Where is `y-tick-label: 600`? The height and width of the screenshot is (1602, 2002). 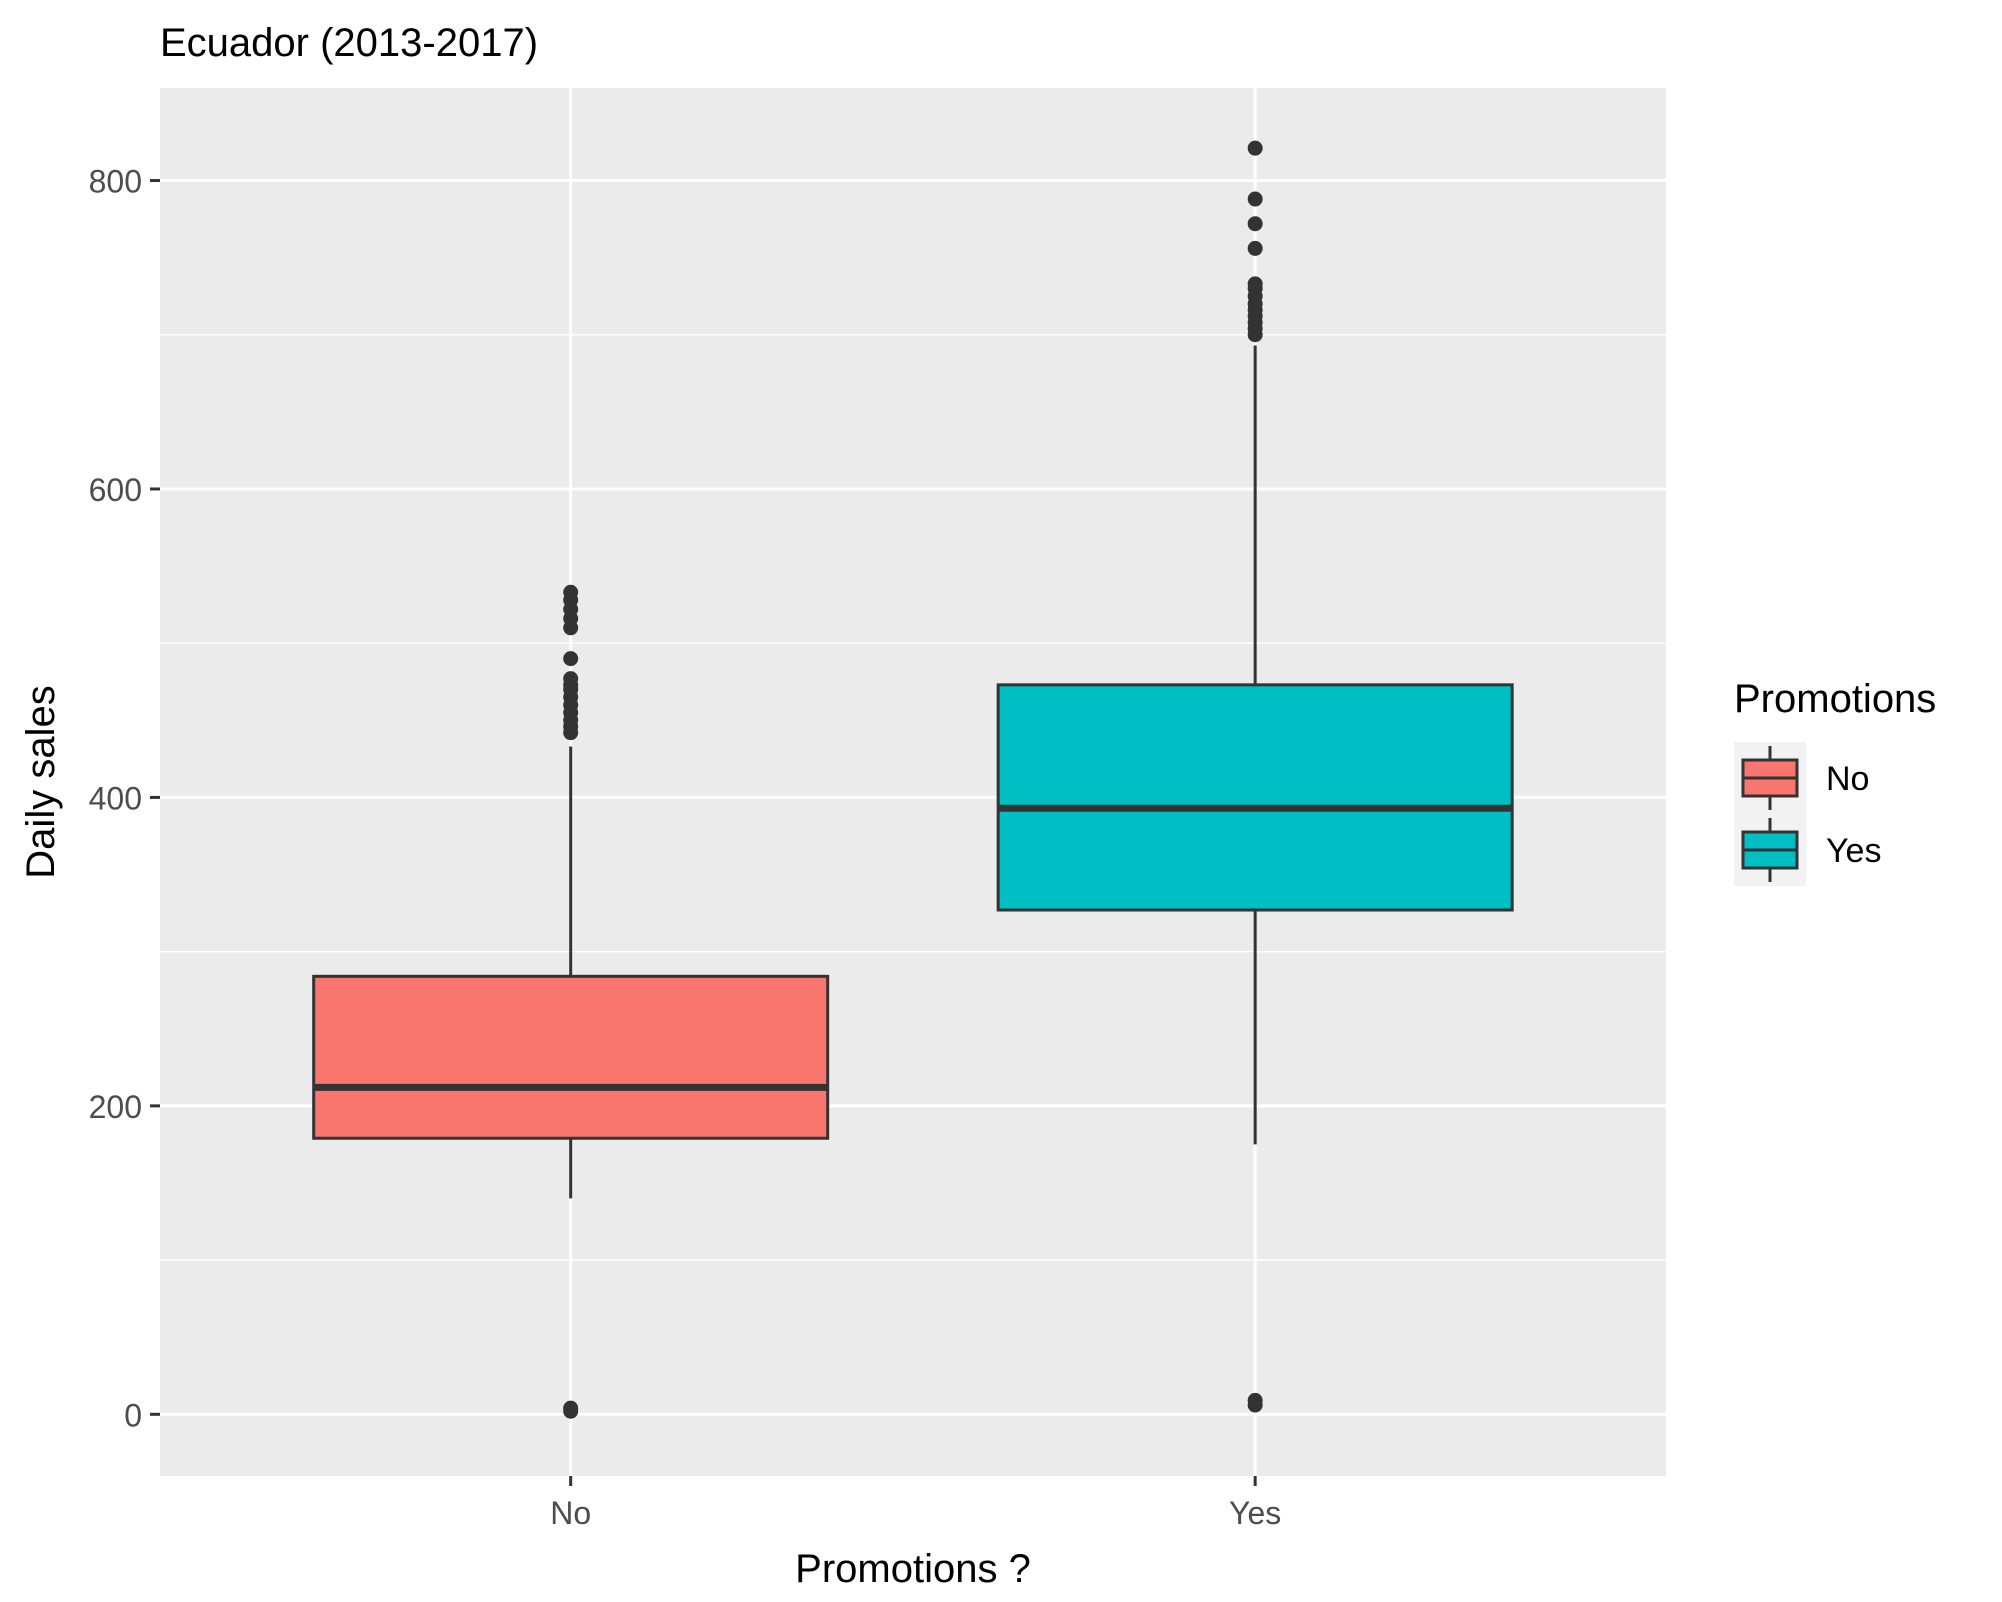
y-tick-label: 600 is located at coordinates (115, 490).